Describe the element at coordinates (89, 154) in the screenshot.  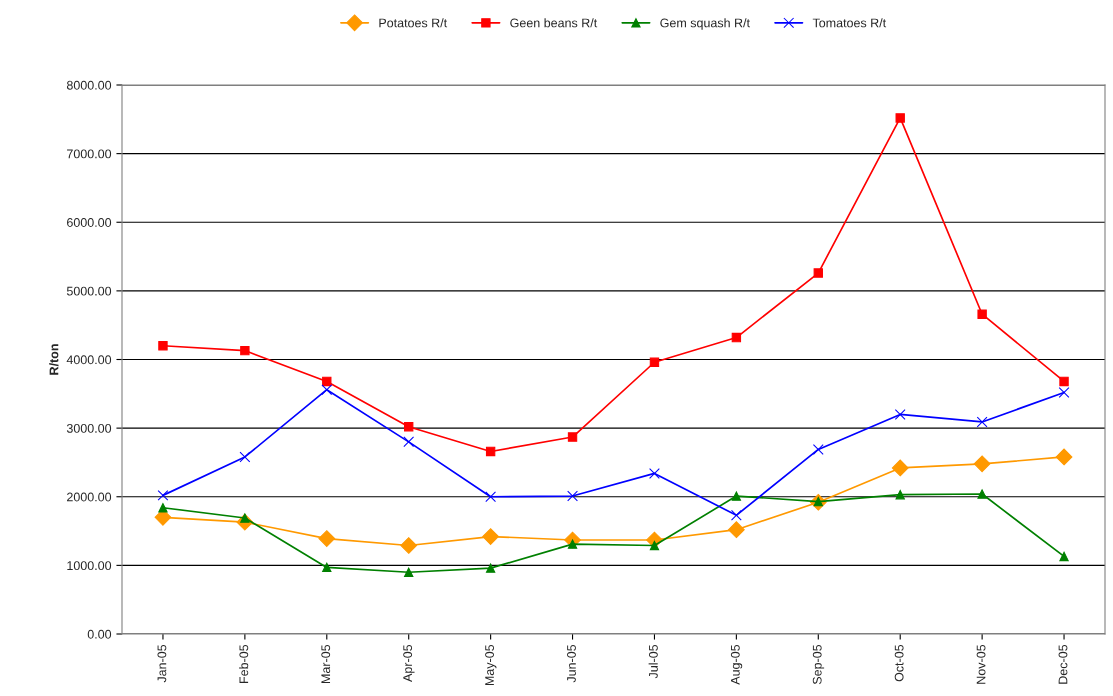
I see `y-tick-label: 7000.00` at that location.